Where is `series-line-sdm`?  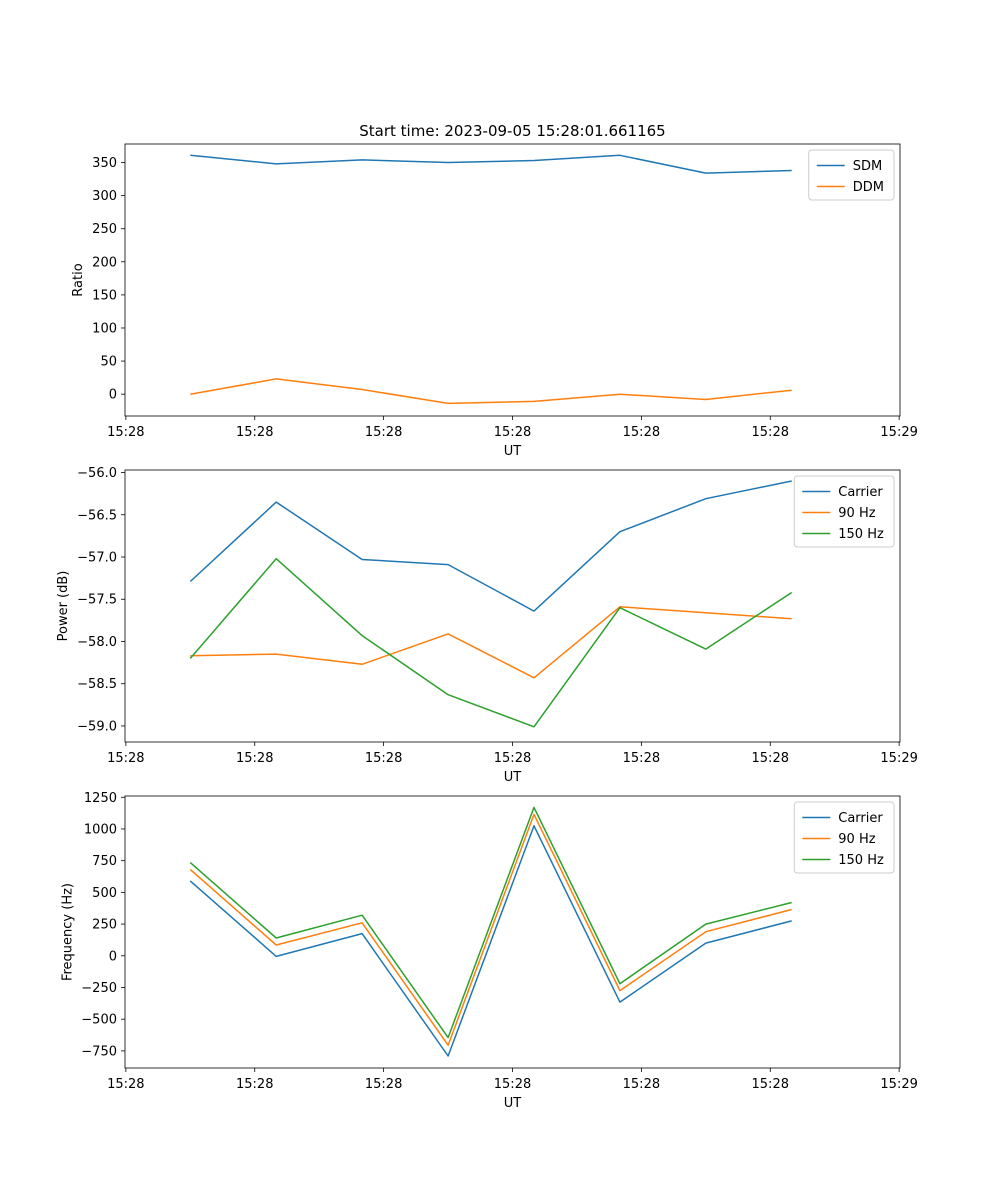
series-line-sdm is located at coordinates (491, 164).